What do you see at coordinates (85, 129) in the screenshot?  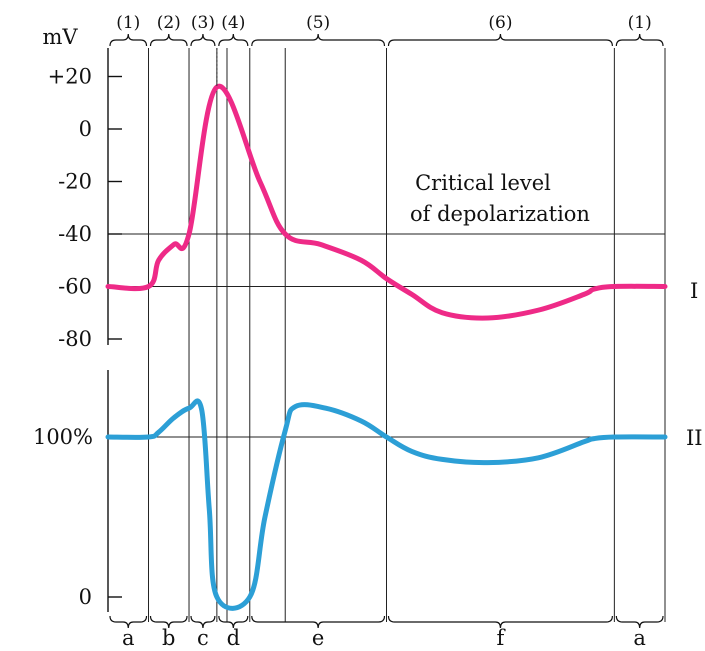 I see `tick-label-top: 0` at bounding box center [85, 129].